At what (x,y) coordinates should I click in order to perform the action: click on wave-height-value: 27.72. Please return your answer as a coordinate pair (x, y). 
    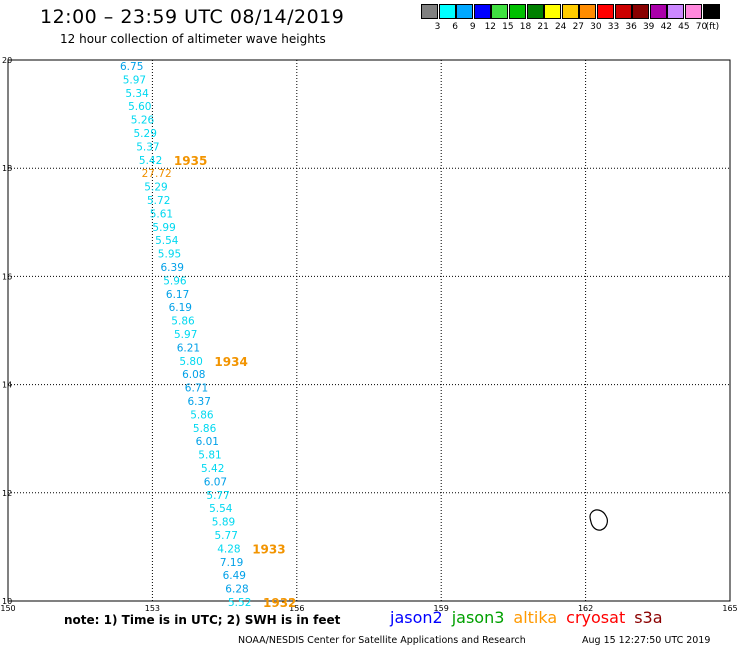
    Looking at the image, I should click on (157, 174).